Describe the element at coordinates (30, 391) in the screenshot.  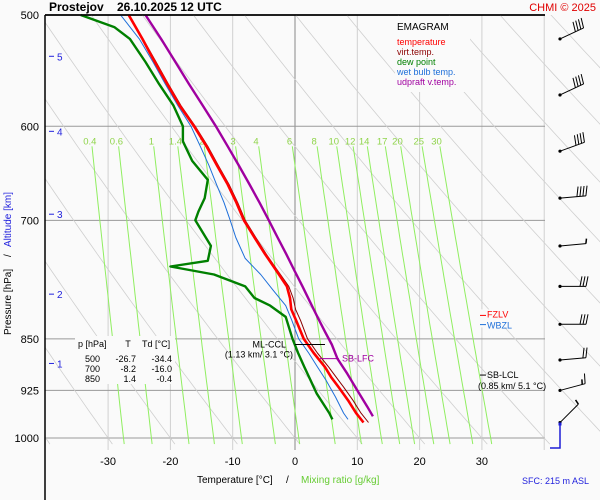
I see `y-tick-label: 925` at that location.